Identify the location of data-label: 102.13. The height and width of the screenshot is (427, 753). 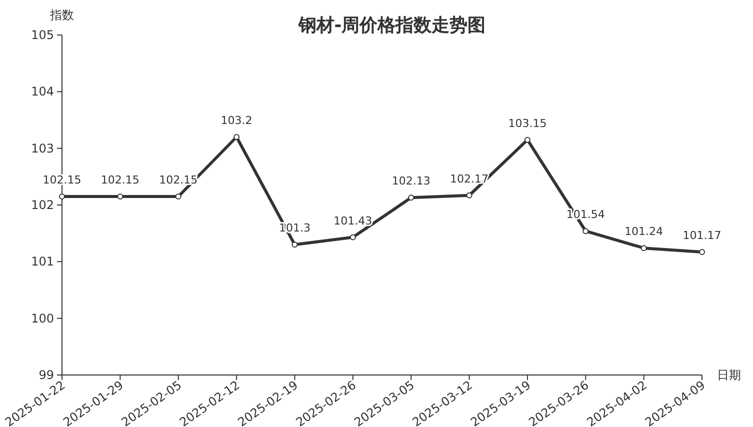
(411, 181).